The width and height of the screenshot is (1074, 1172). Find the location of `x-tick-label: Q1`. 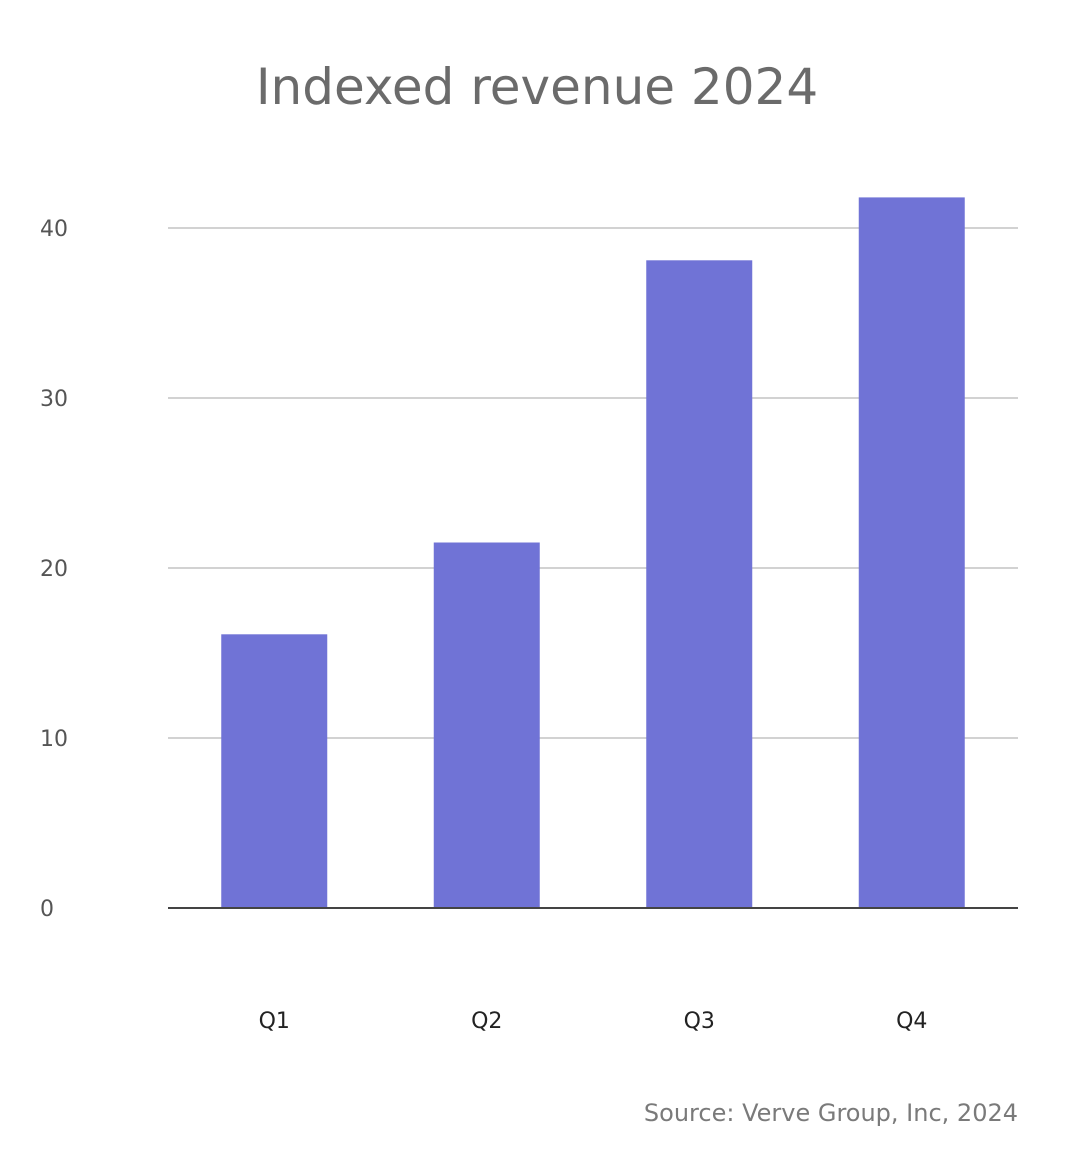

x-tick-label: Q1 is located at coordinates (274, 1021).